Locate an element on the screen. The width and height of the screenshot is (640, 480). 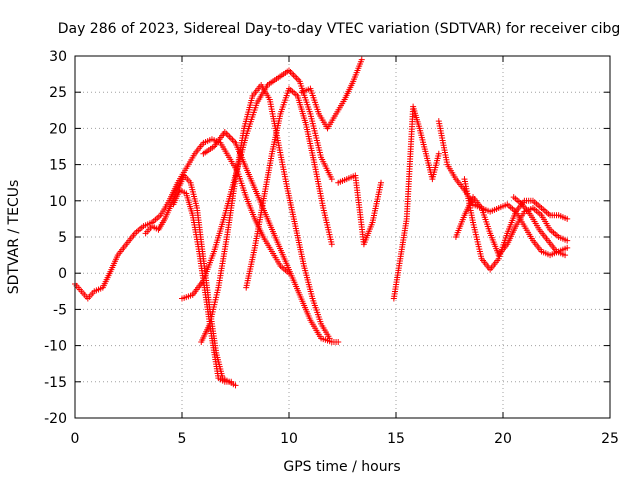
x-tick-label: 0 is located at coordinates (75, 439).